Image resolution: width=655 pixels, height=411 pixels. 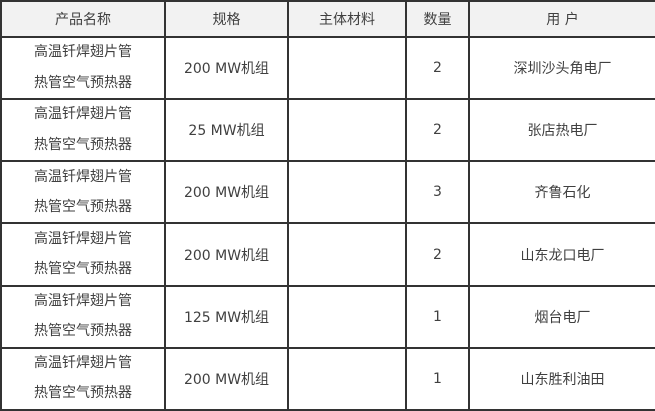 What do you see at coordinates (226, 19) in the screenshot?
I see `header-spec: 规格` at bounding box center [226, 19].